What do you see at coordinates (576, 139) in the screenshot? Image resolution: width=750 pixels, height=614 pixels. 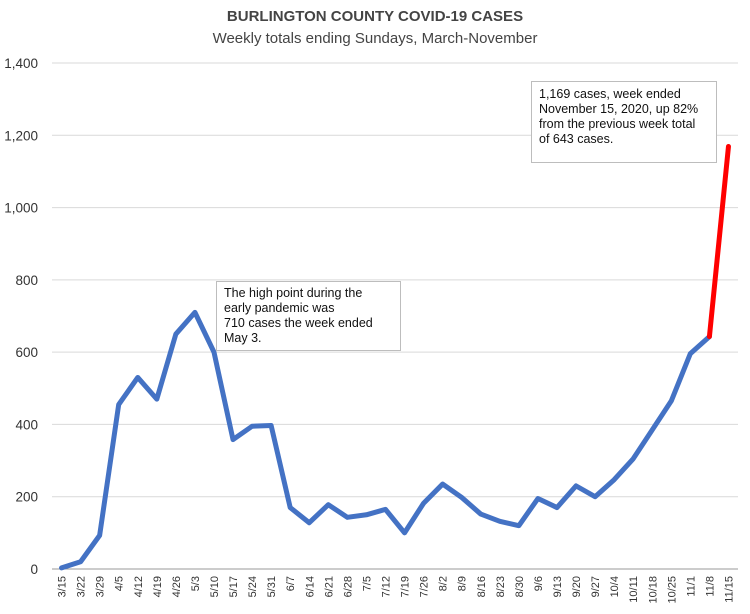 I see `annotation-line: of 643 cases.` at bounding box center [576, 139].